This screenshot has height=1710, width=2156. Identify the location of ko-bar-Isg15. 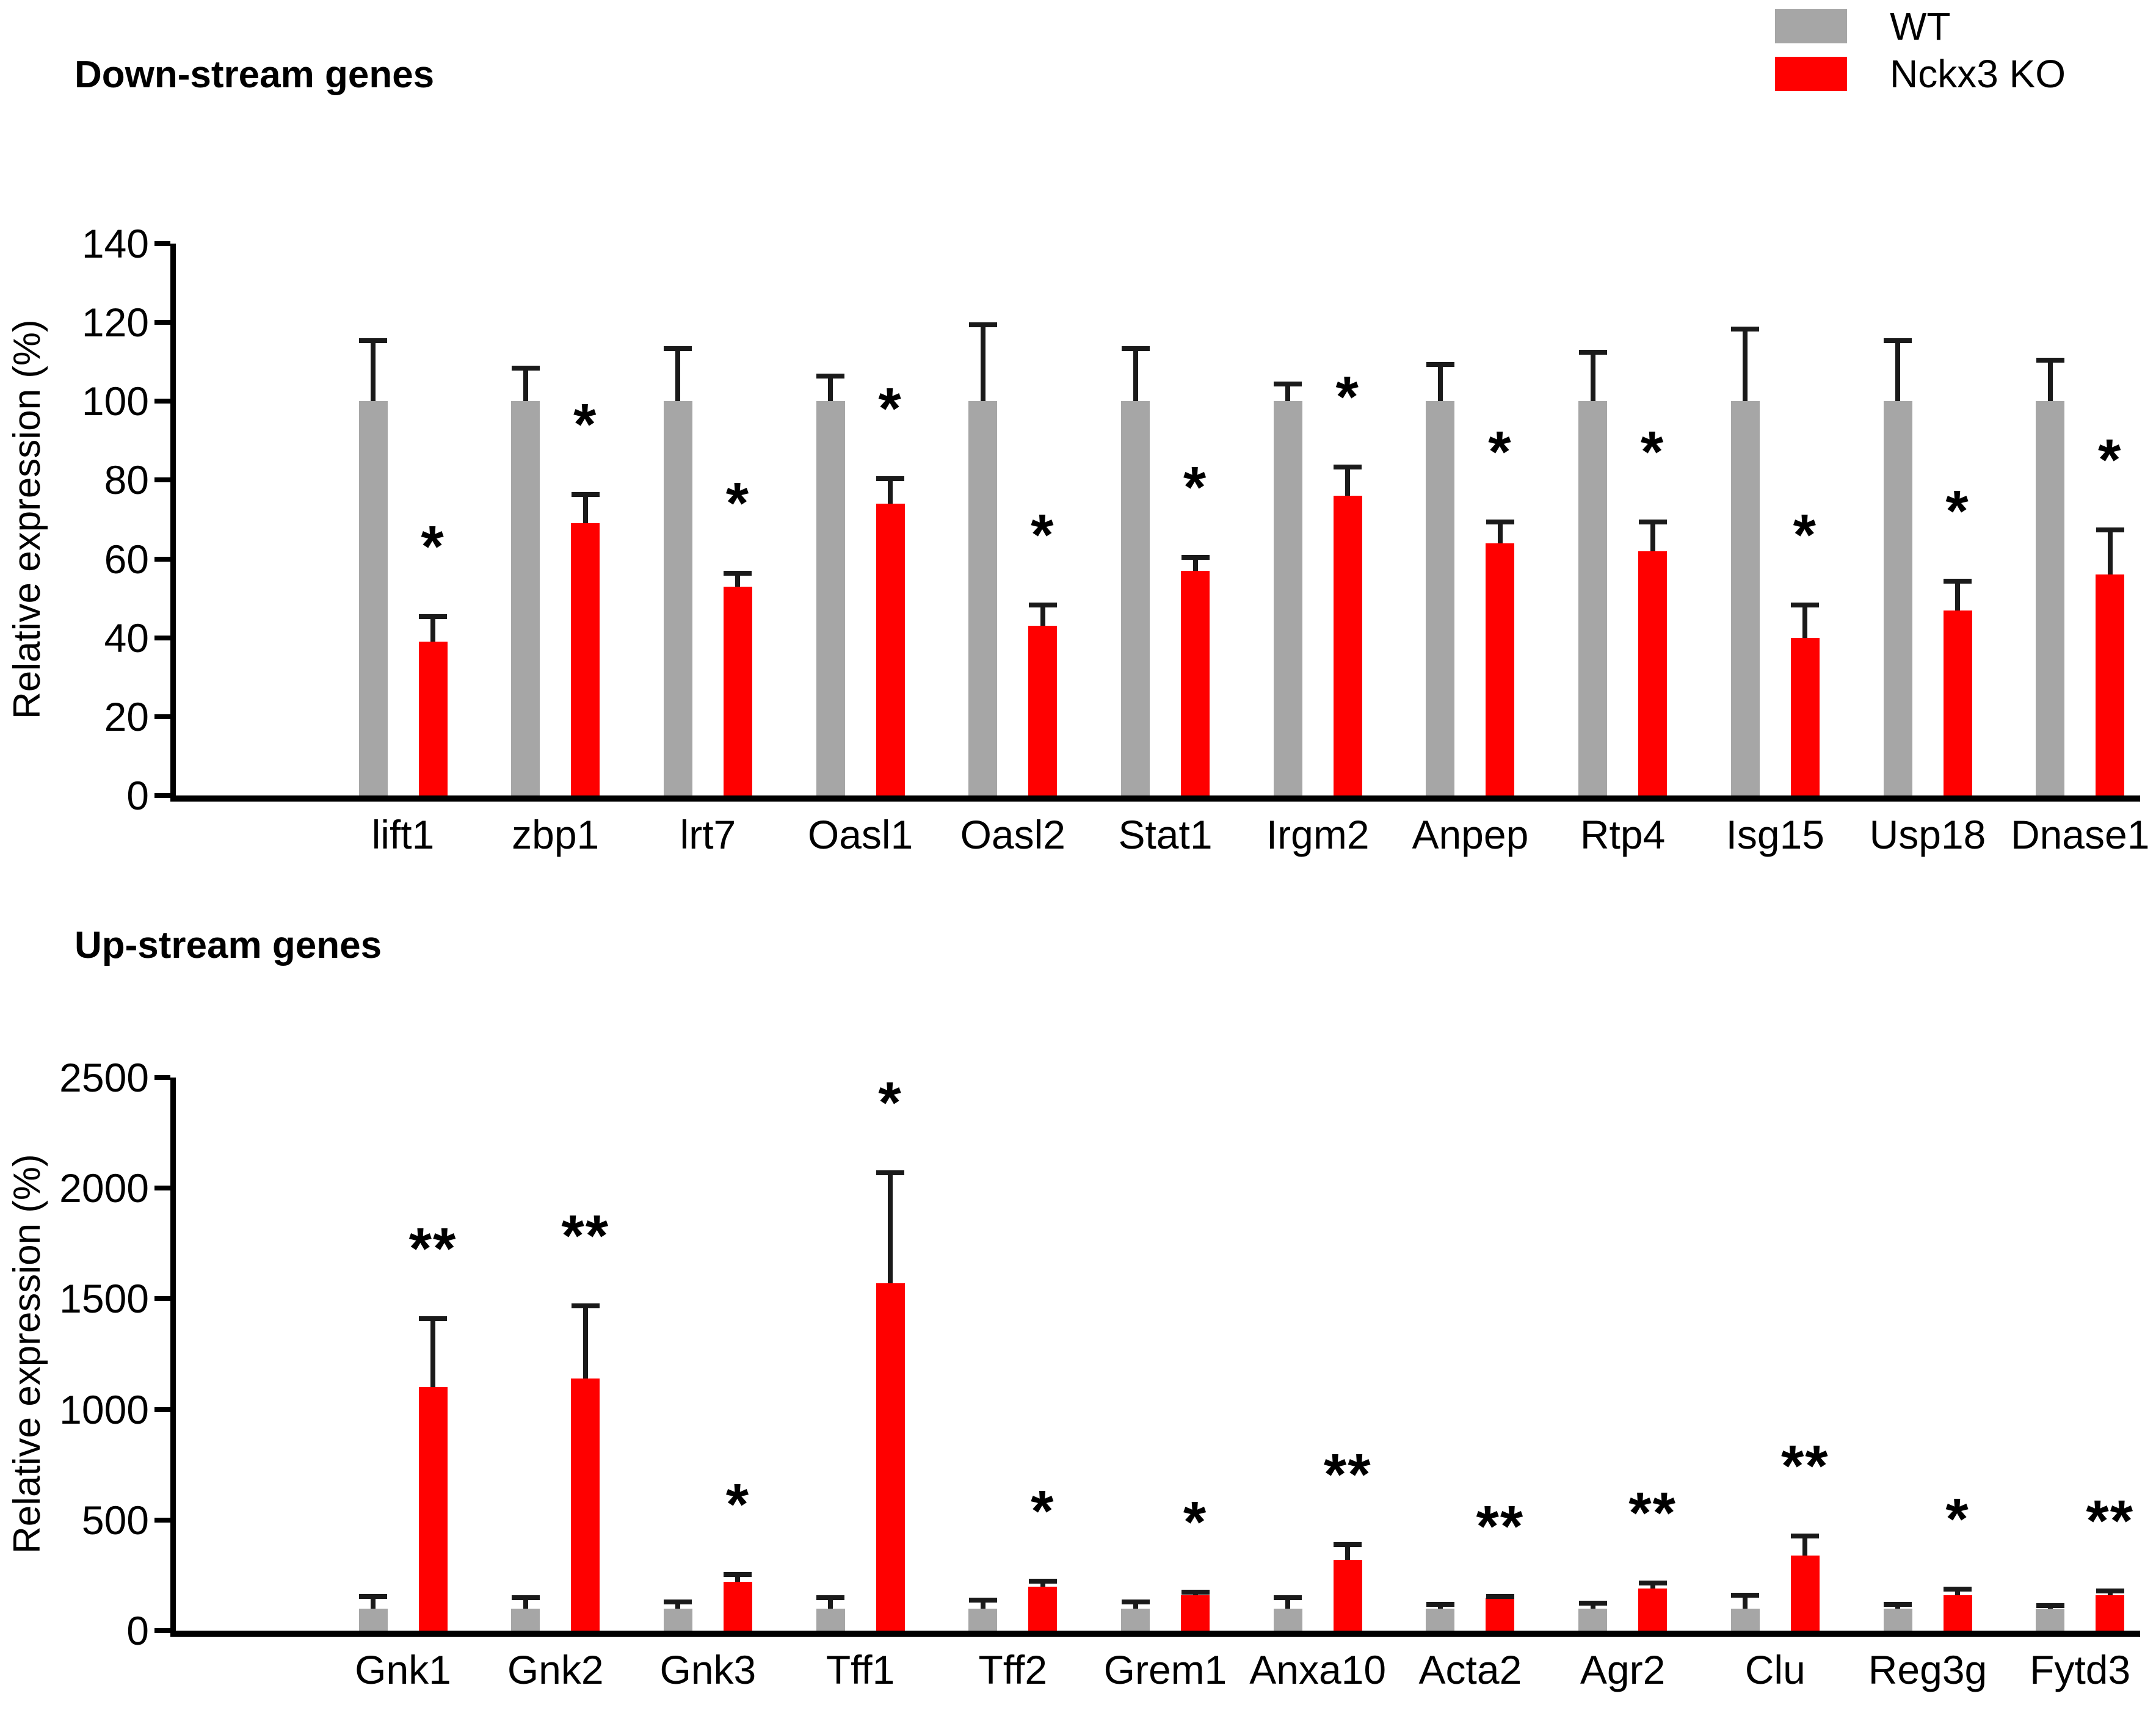
(1805, 716).